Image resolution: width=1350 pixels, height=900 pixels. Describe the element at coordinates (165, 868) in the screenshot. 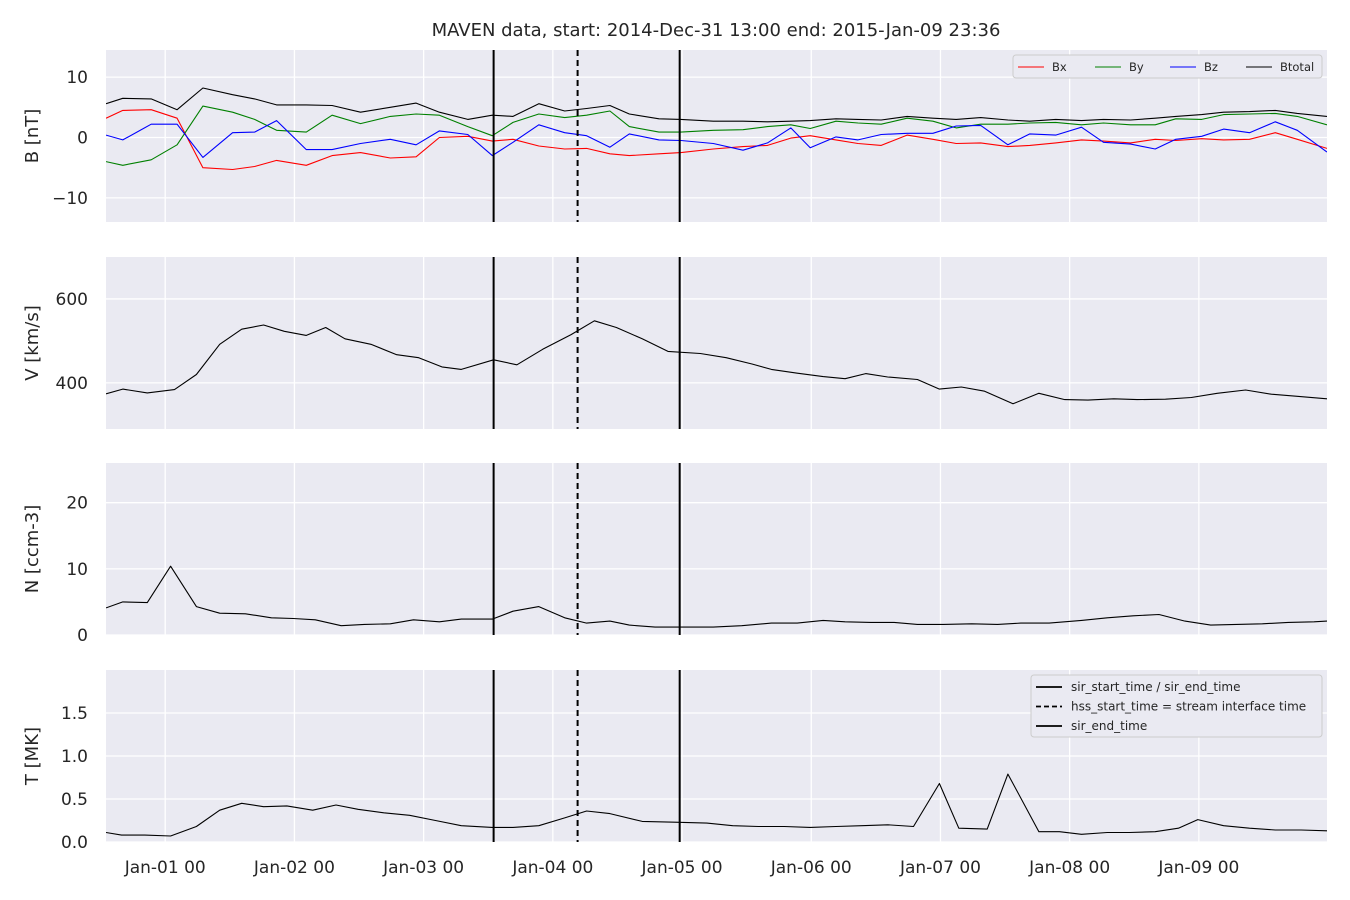

I see `x-tick-label: Jan-01 00` at that location.